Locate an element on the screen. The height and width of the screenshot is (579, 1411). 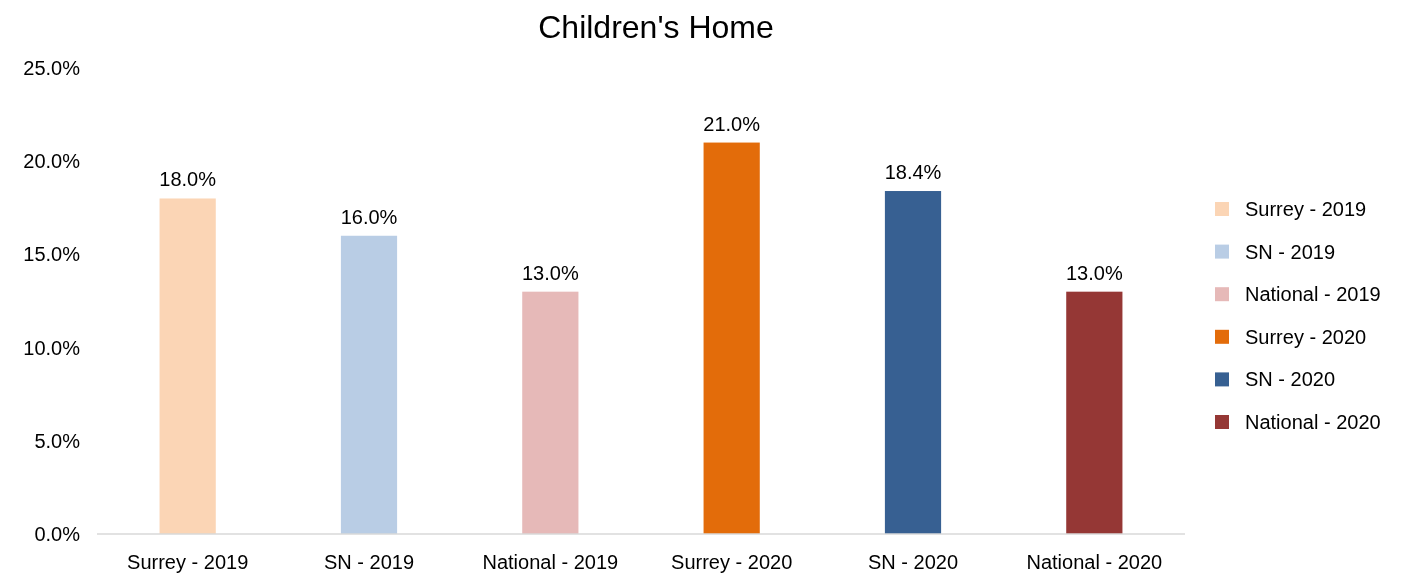
x-tick-label: National - 2019 is located at coordinates (550, 562).